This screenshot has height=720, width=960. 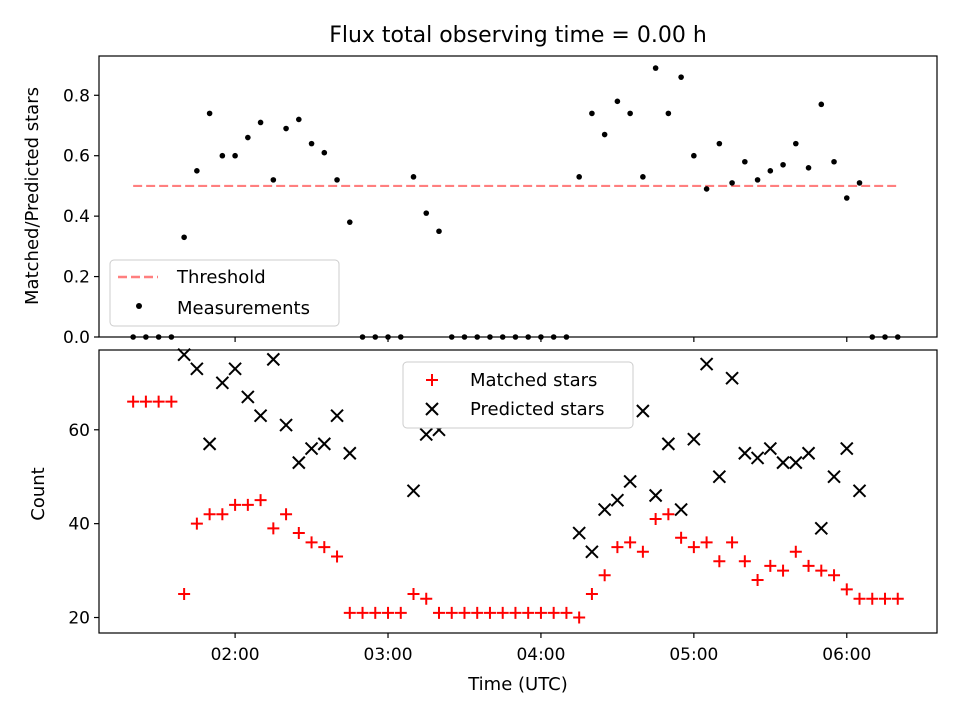 What do you see at coordinates (533, 380) in the screenshot?
I see `legend-matched-label: Matched stars` at bounding box center [533, 380].